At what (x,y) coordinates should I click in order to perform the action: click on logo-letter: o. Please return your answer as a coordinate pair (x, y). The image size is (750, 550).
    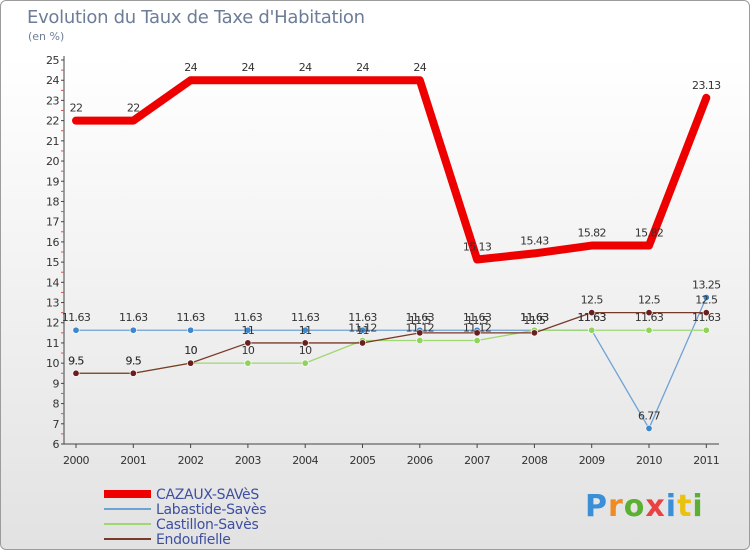
    Looking at the image, I should click on (634, 506).